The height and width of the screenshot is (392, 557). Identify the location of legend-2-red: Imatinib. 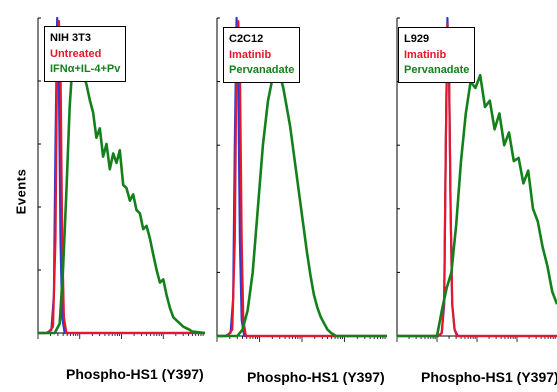
(250, 54).